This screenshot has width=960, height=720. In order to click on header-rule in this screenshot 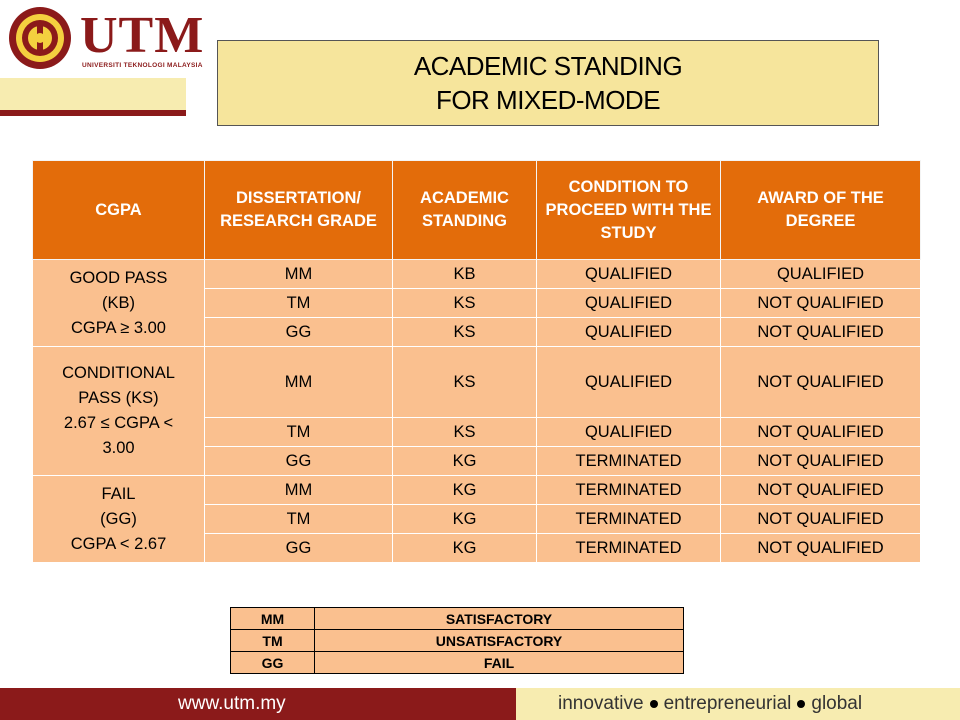, I will do `click(93, 113)`.